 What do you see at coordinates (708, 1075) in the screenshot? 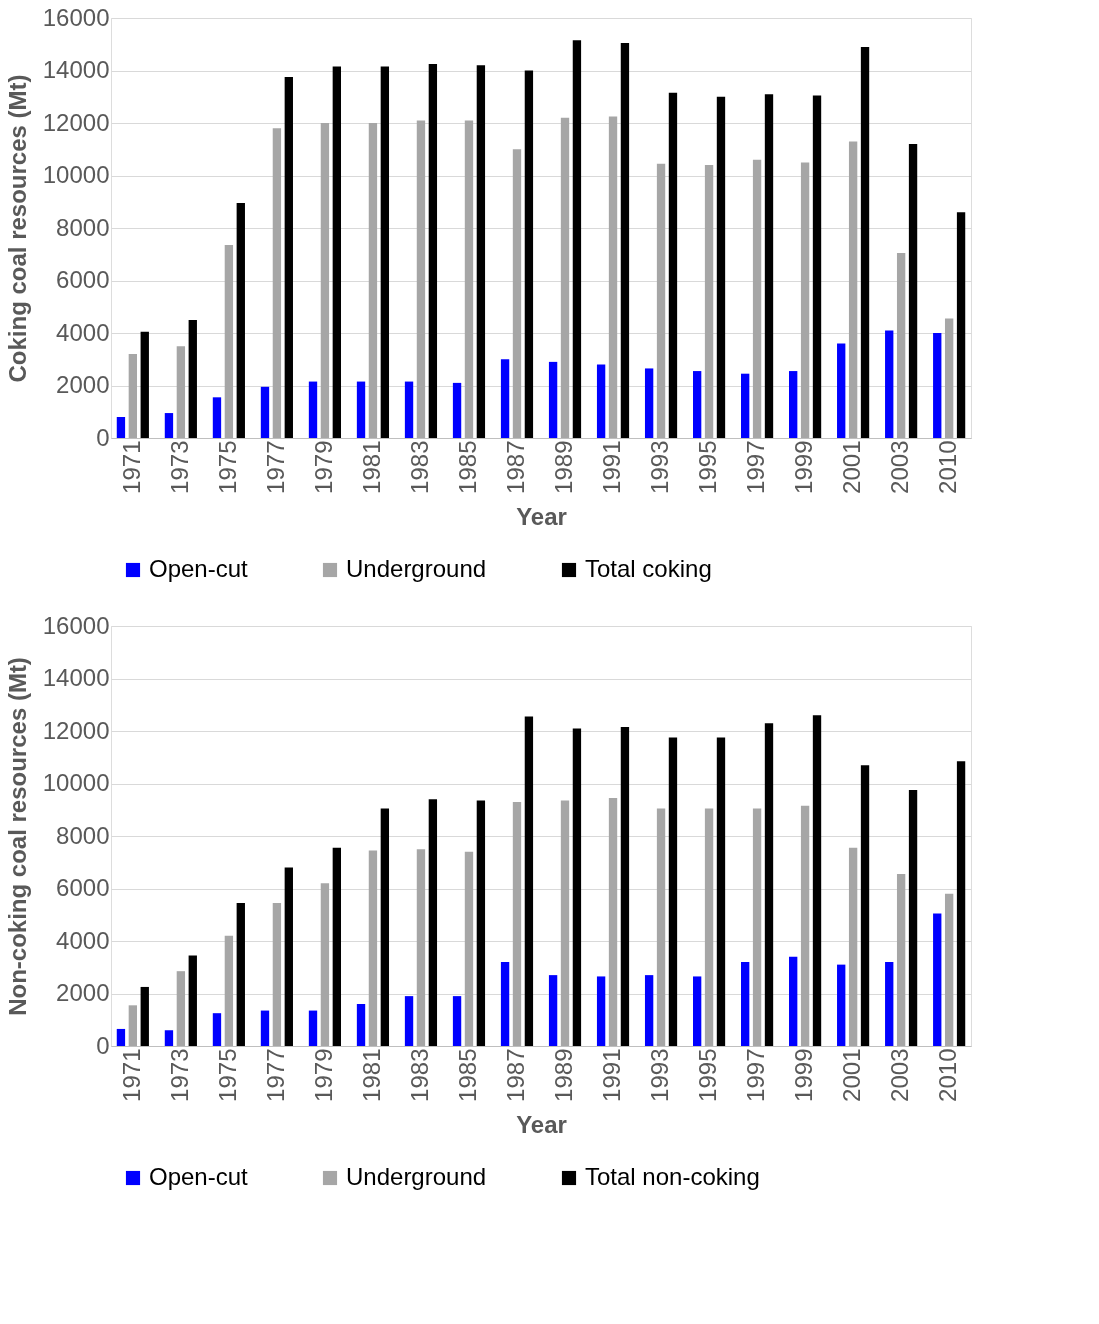
I see `x-tick-label: 1995` at bounding box center [708, 1075].